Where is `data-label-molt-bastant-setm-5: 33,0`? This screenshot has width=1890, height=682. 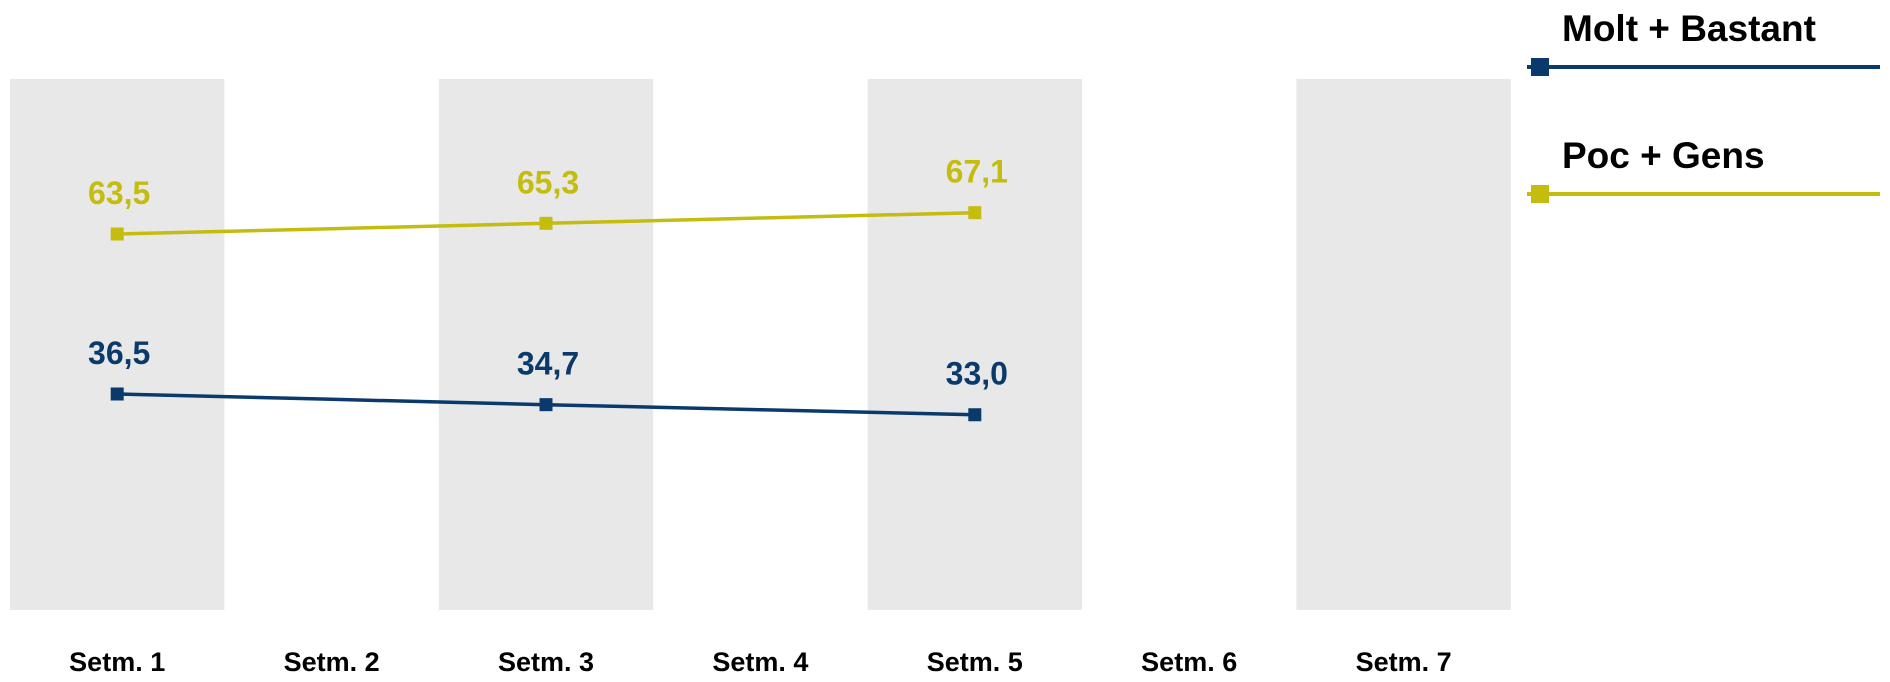 data-label-molt-bastant-setm-5: 33,0 is located at coordinates (977, 374).